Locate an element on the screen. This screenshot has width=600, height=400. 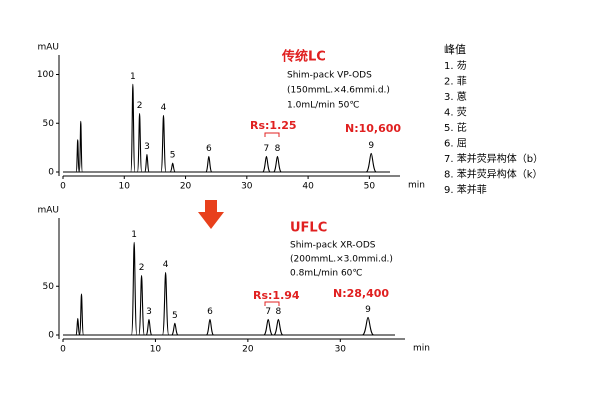
n-label: N:28,400 is located at coordinates (361, 293).